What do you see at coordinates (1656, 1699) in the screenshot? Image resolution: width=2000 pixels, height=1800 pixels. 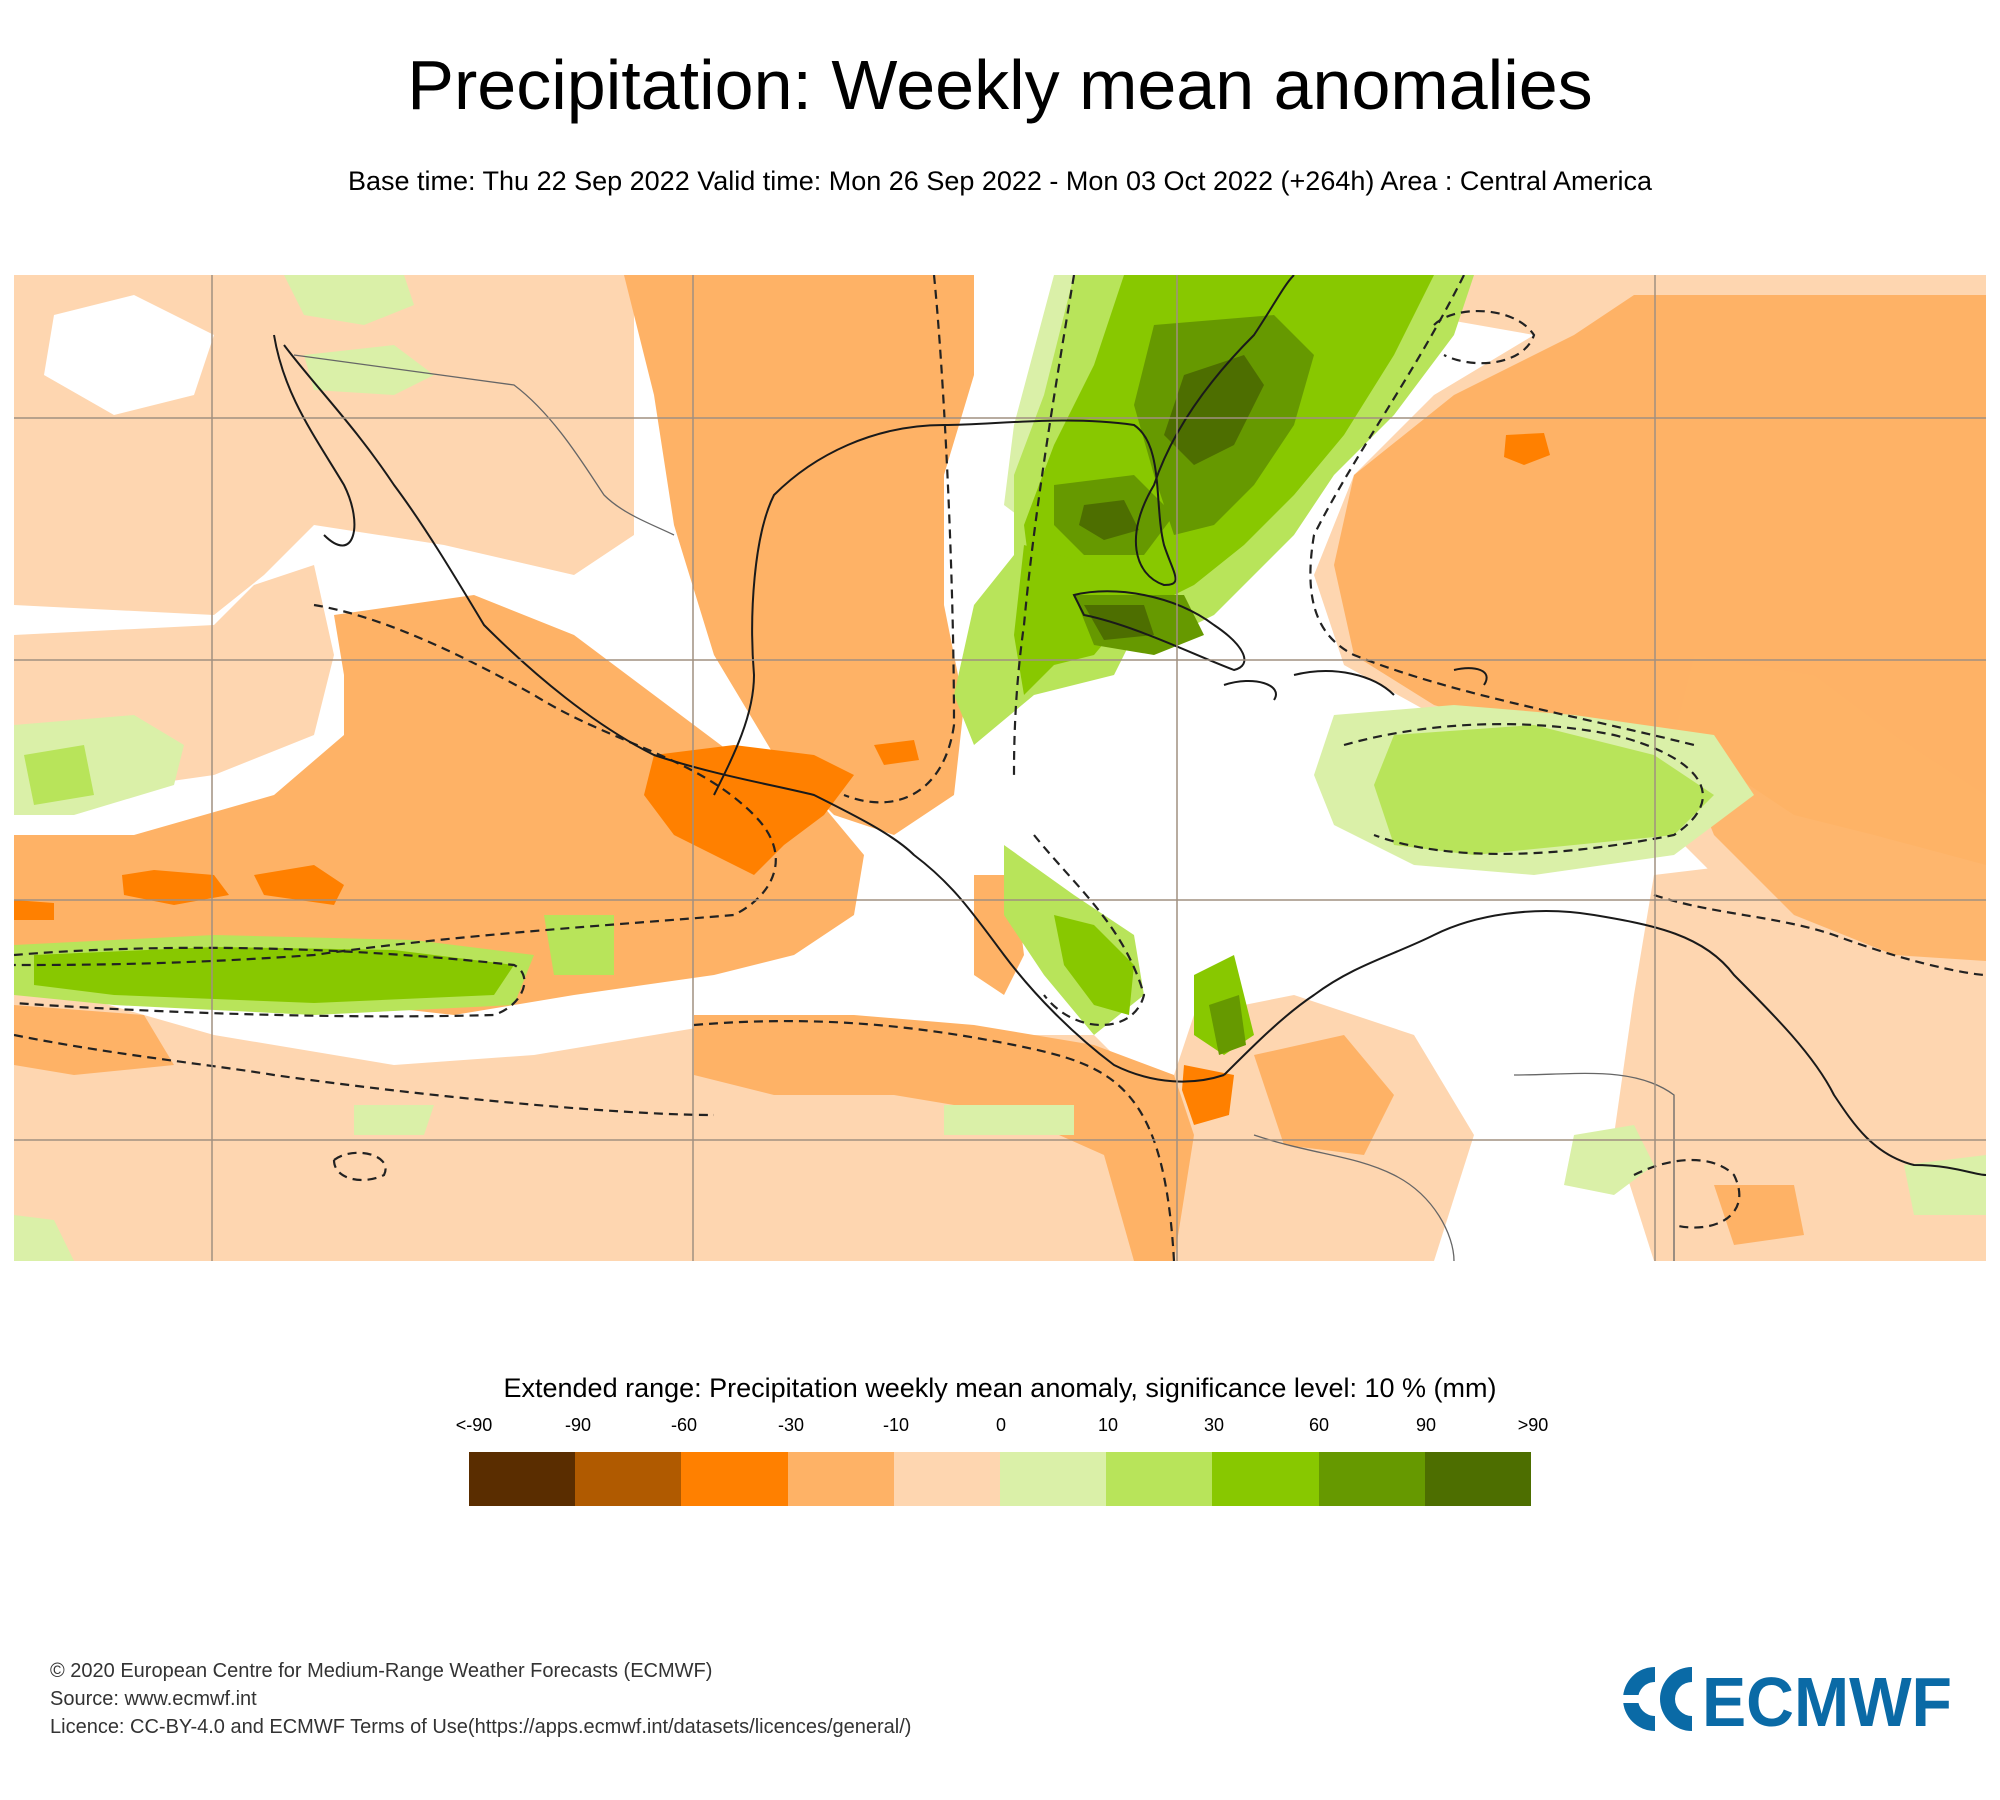 I see `ecmwf-logo-icon` at bounding box center [1656, 1699].